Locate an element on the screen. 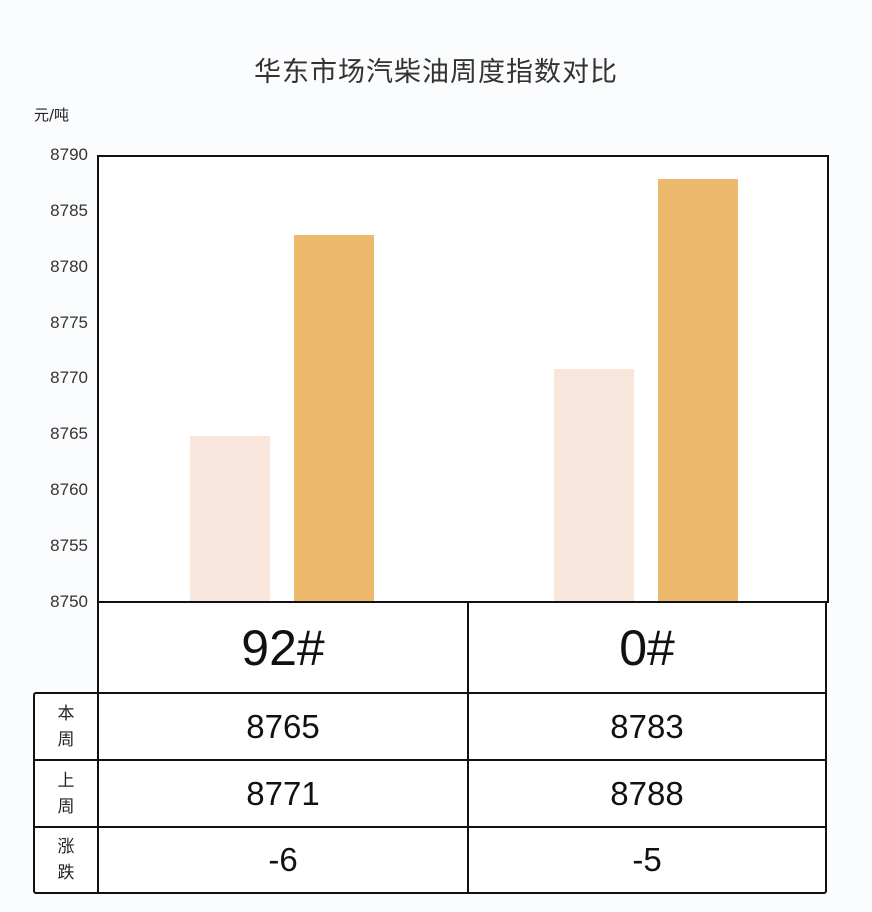  y-tick: 8785 is located at coordinates (69, 210).